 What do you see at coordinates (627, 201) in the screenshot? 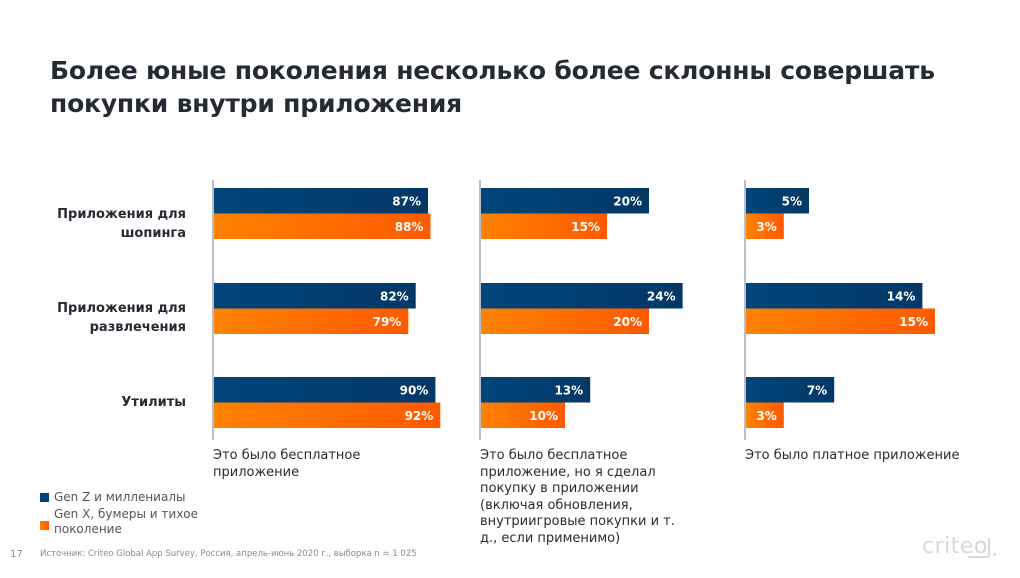
I see `data-label-panel1-genz-cat0: 20%` at bounding box center [627, 201].